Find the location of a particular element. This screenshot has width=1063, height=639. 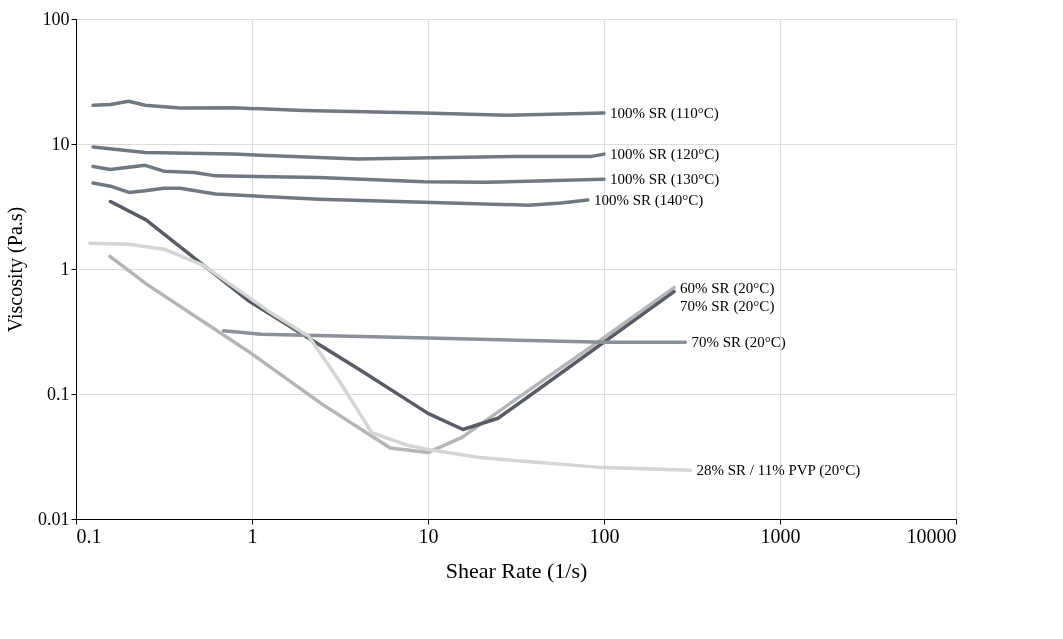

series-label: 60% SR (20°C) is located at coordinates (727, 288).